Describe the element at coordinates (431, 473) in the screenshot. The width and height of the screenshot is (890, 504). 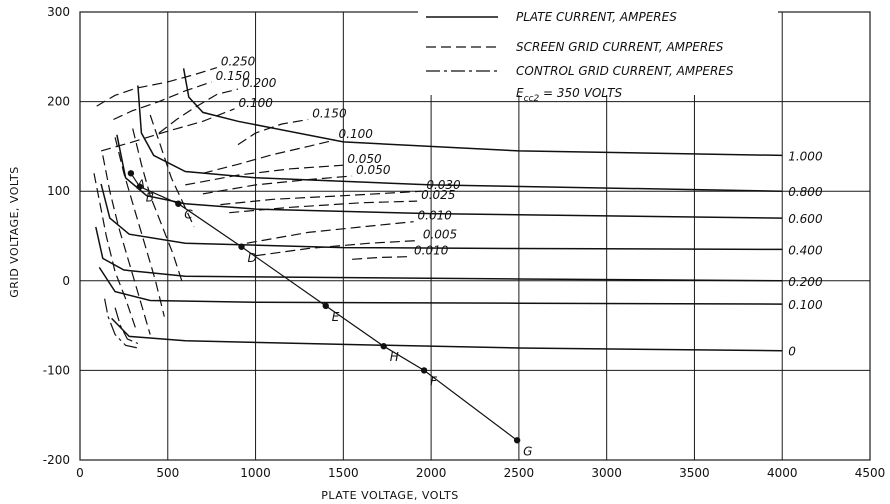
I see `x-tick-label: 2000` at that location.